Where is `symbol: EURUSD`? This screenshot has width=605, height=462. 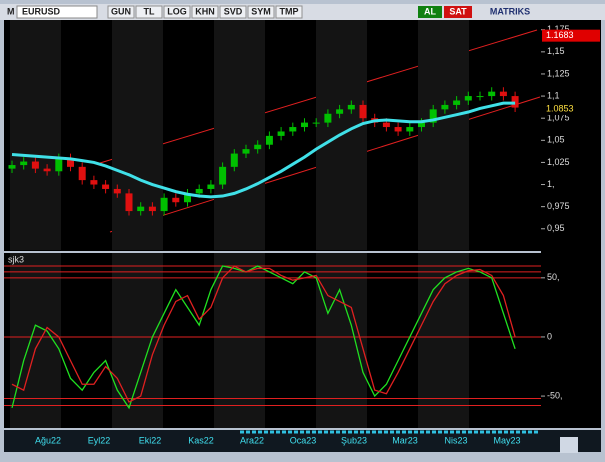 symbol: EURUSD is located at coordinates (41, 11).